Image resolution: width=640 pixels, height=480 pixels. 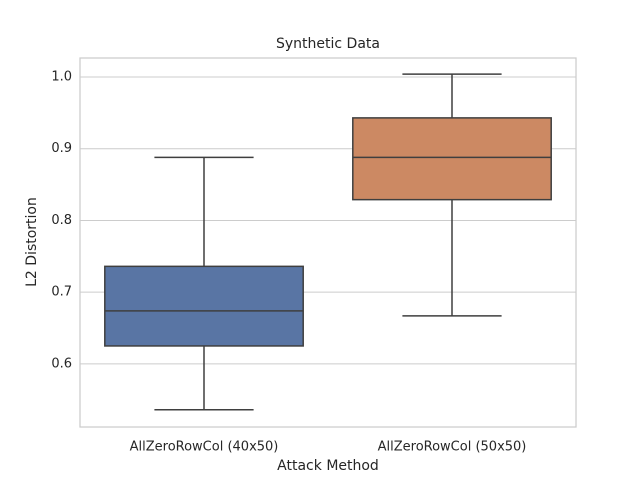 I want to click on y-axis-label: L2 Distortion, so click(x=32, y=242).